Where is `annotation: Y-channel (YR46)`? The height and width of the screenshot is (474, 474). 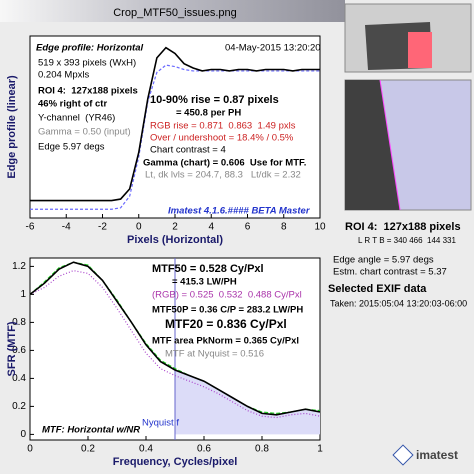 annotation: Y-channel (YR46) is located at coordinates (76, 118).